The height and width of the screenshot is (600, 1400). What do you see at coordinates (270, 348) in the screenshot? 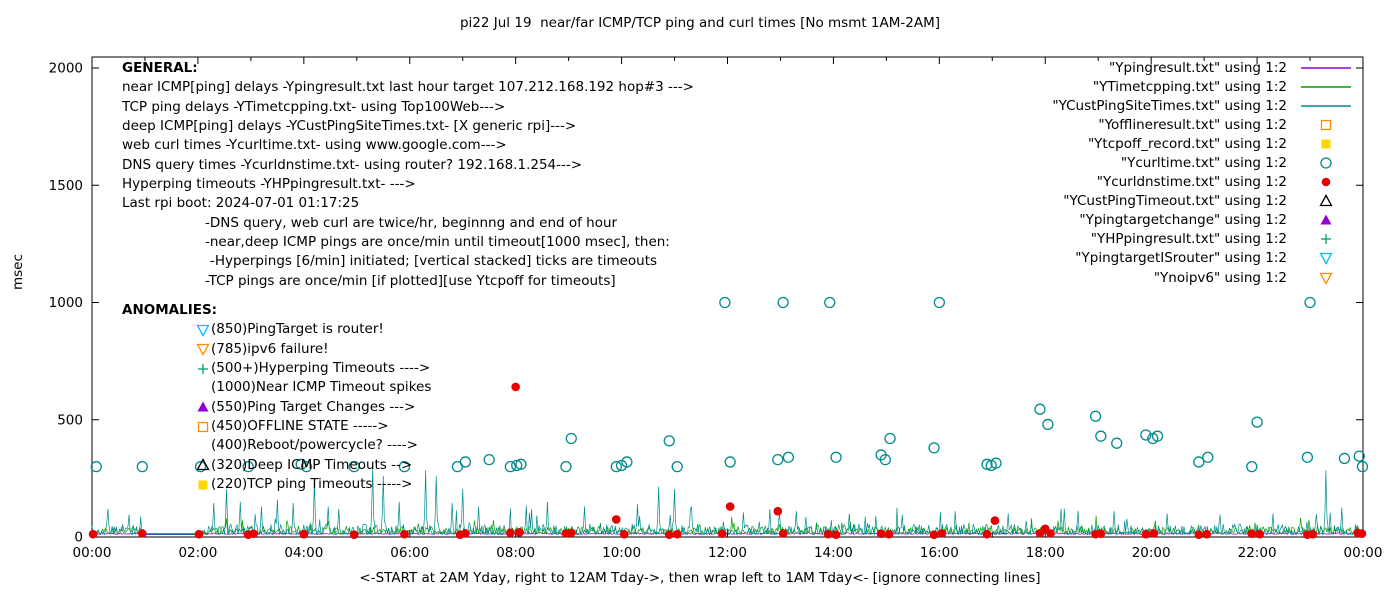
I see `anomaly-text: (785)ipv6 failure!` at bounding box center [270, 348].